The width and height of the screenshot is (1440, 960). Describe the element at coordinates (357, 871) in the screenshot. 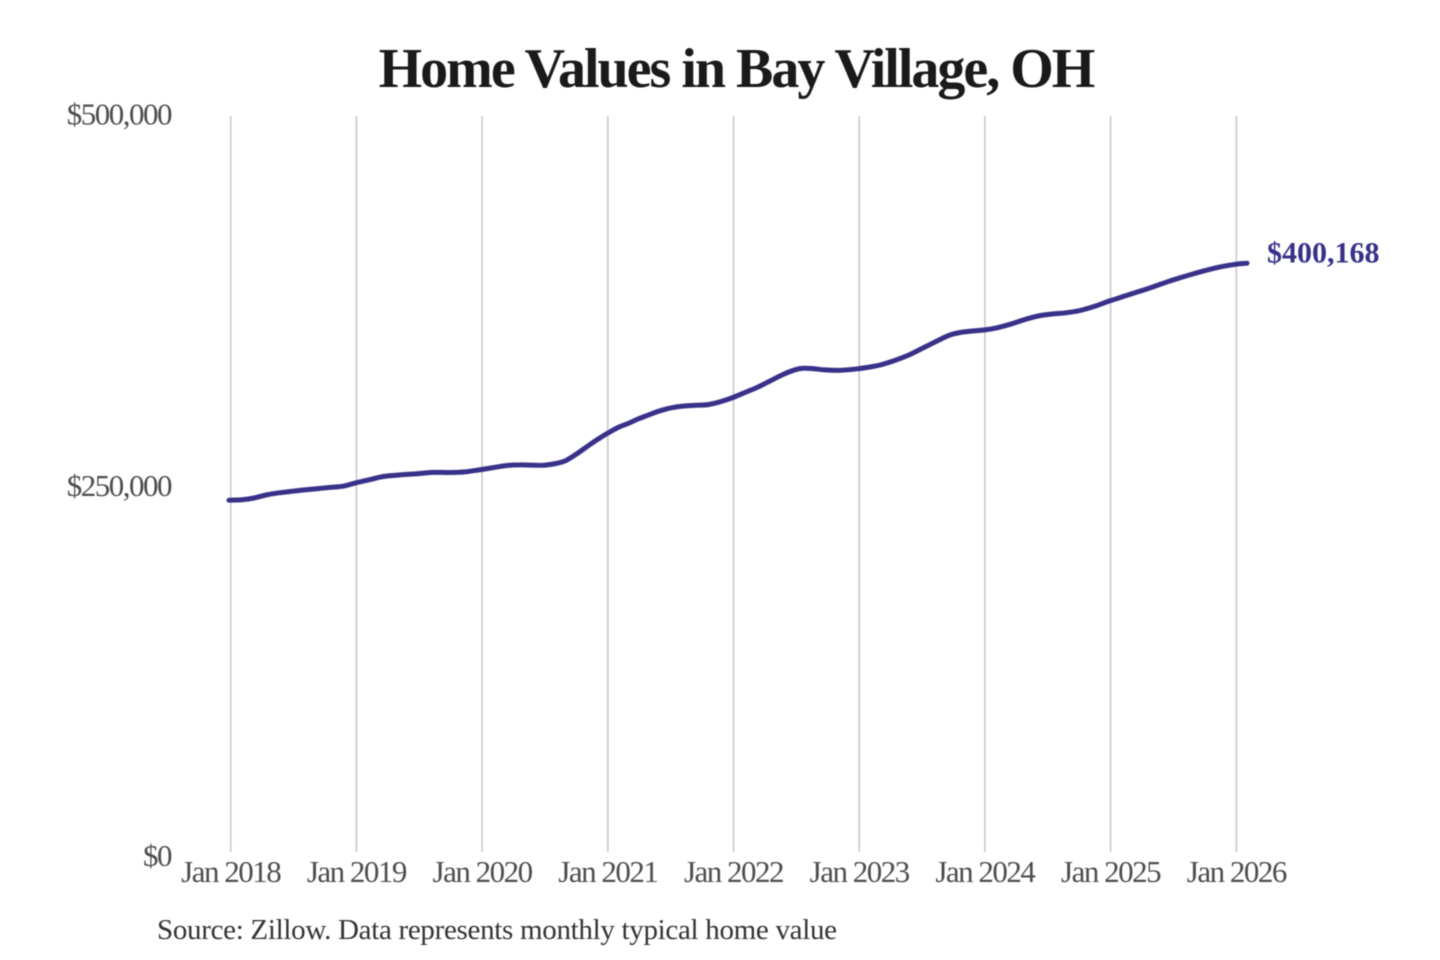

I see `svg-text: Jan 2019` at that location.